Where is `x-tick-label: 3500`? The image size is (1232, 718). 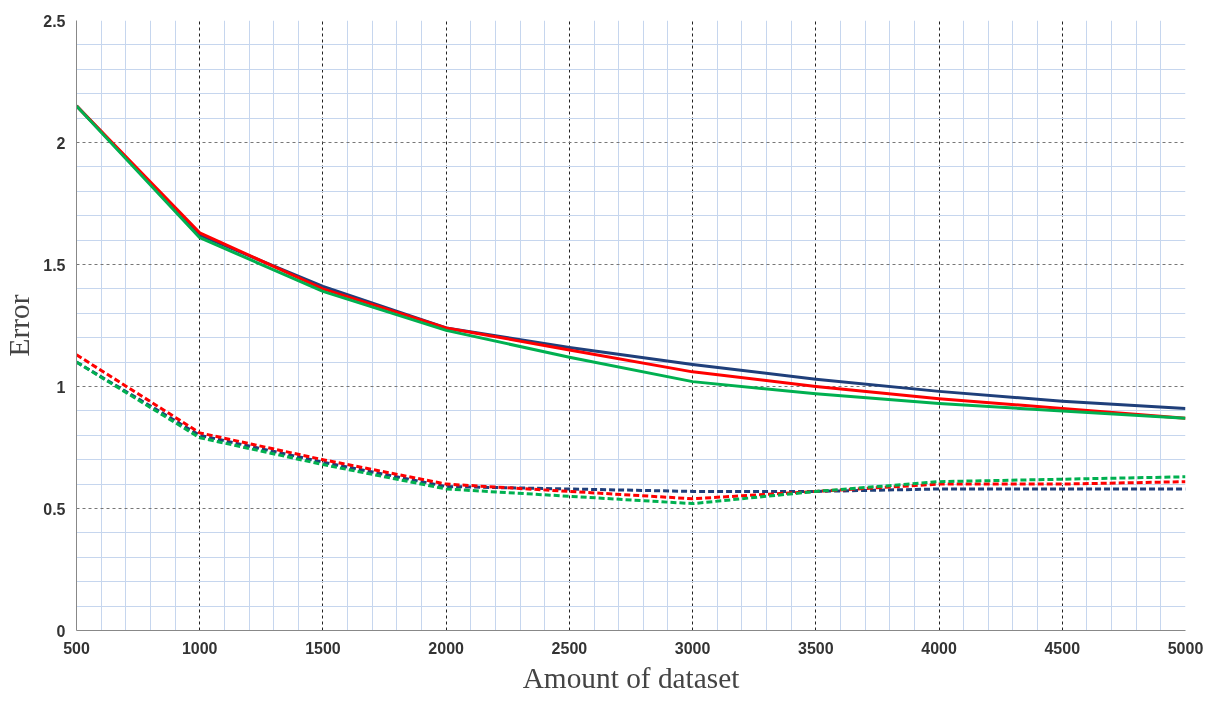 x-tick-label: 3500 is located at coordinates (816, 648).